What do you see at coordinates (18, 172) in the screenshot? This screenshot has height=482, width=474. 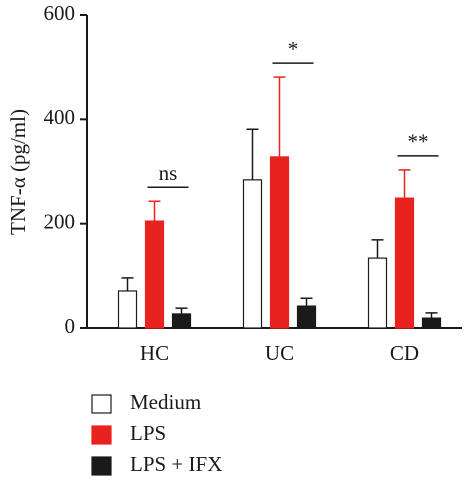 I see `y-axis-label: TNF-α (pg/ml)` at bounding box center [18, 172].